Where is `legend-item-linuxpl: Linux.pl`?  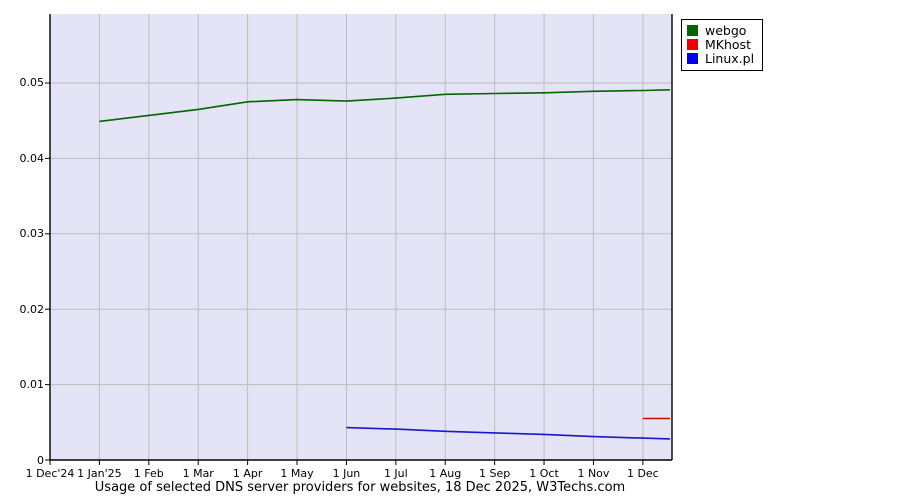 legend-item-linuxpl: Linux.pl is located at coordinates (720, 58).